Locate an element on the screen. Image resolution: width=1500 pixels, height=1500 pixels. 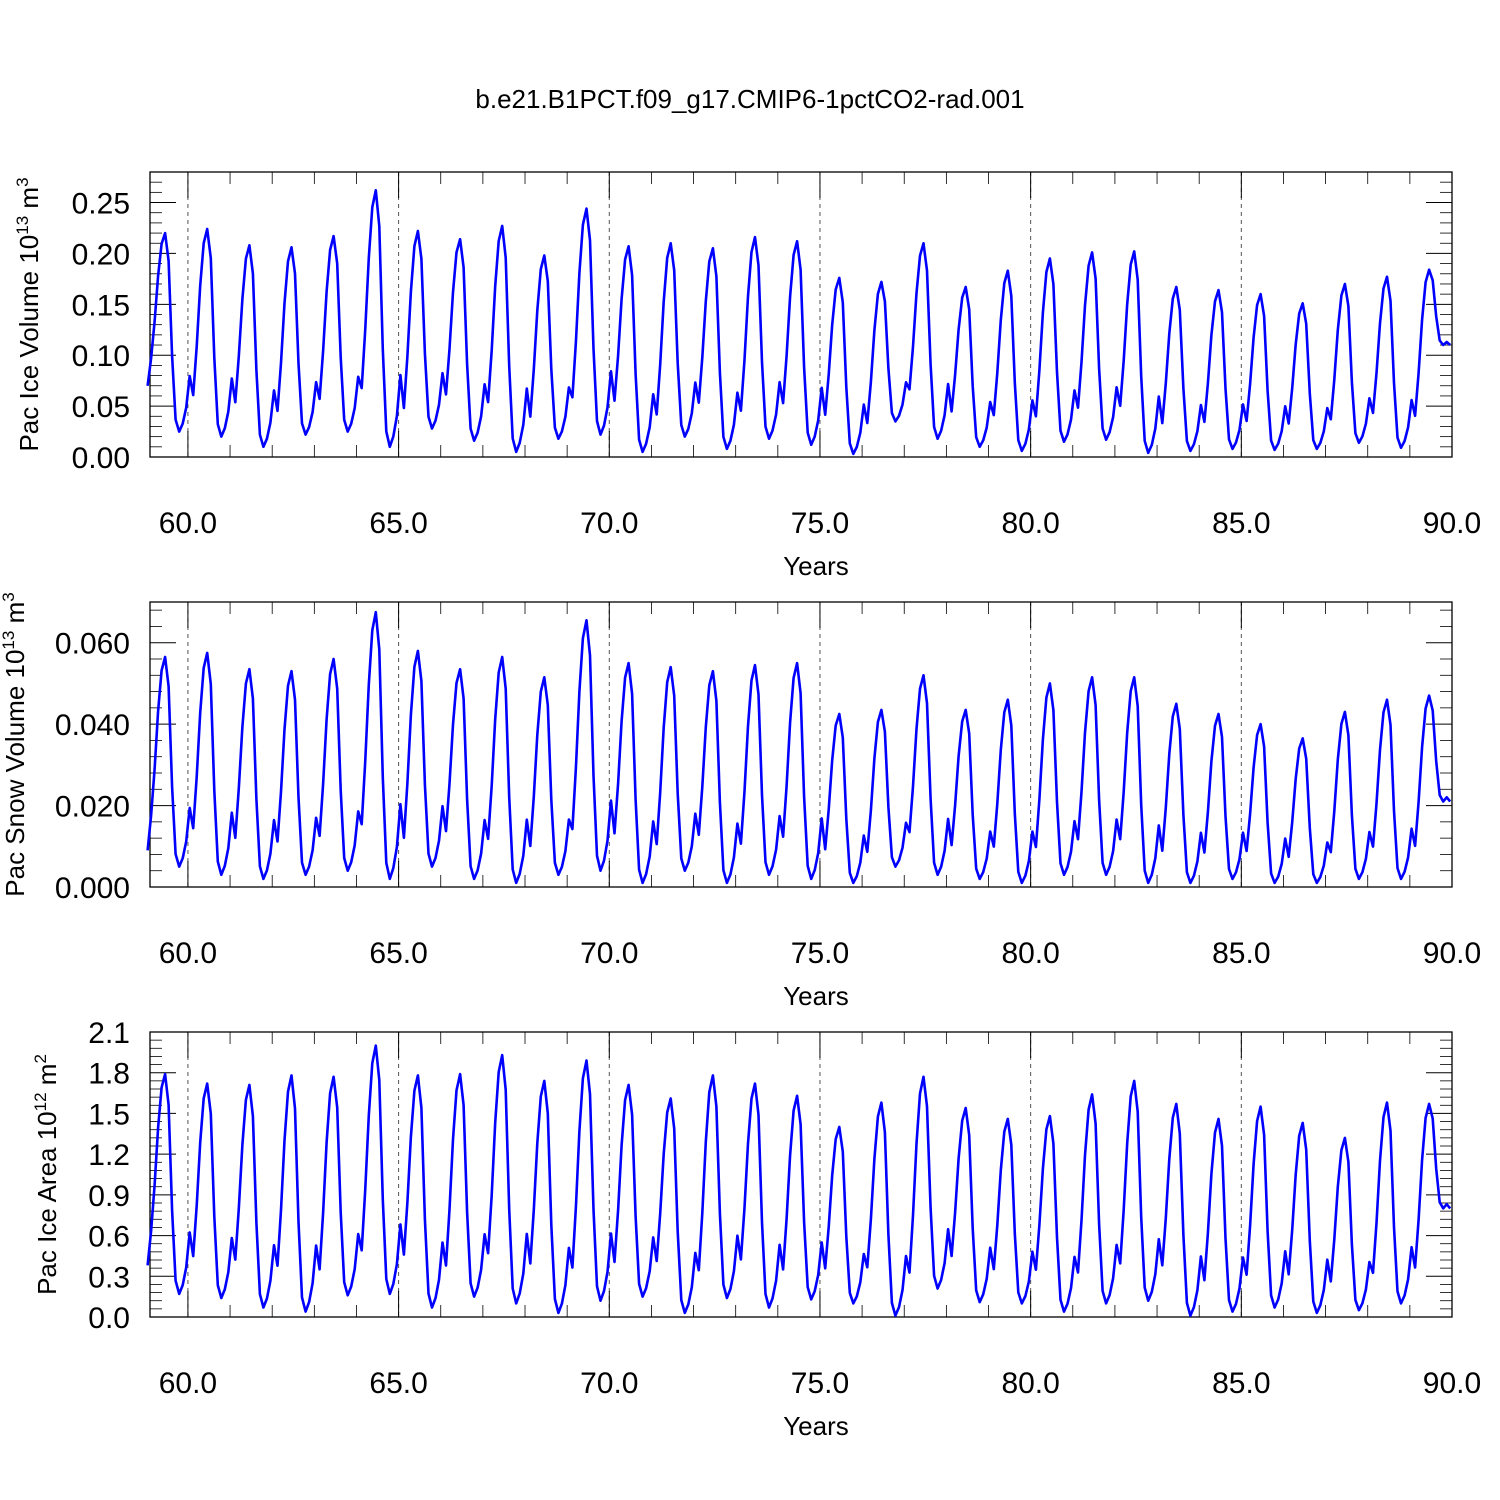
y-tick-label: 0.060 is located at coordinates (92, 644).